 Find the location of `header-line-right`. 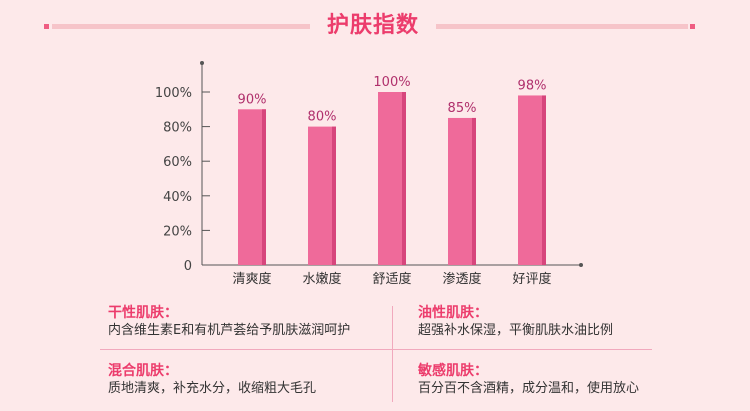

header-line-right is located at coordinates (562, 26).